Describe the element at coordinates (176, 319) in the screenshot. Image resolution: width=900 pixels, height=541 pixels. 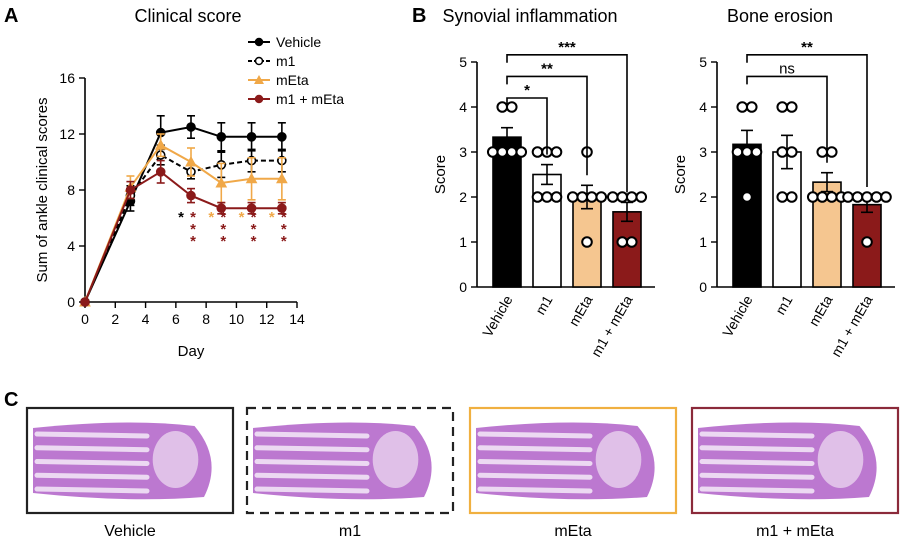
I see `x-tick-label: 6` at that location.